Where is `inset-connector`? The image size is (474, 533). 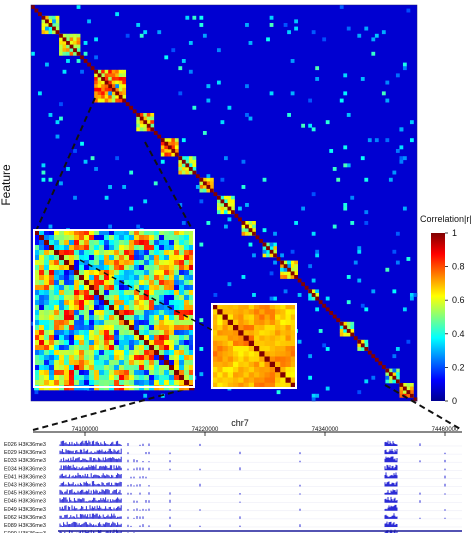
inset-connector is located at coordinates (146, 295).